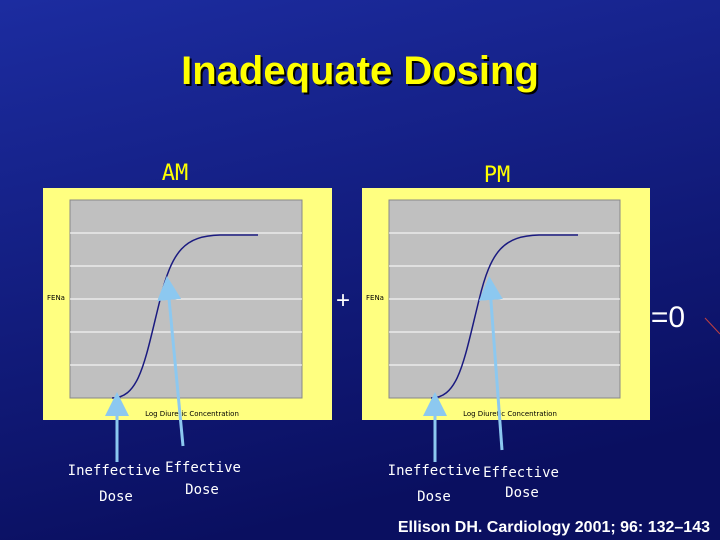 The height and width of the screenshot is (540, 720). I want to click on operator: +, so click(343, 300).